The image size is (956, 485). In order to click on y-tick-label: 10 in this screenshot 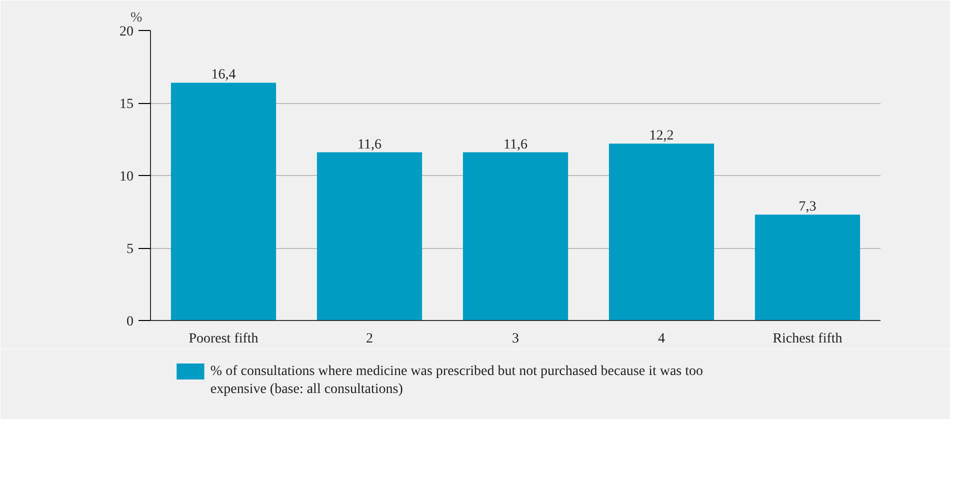, I will do `click(127, 177)`.